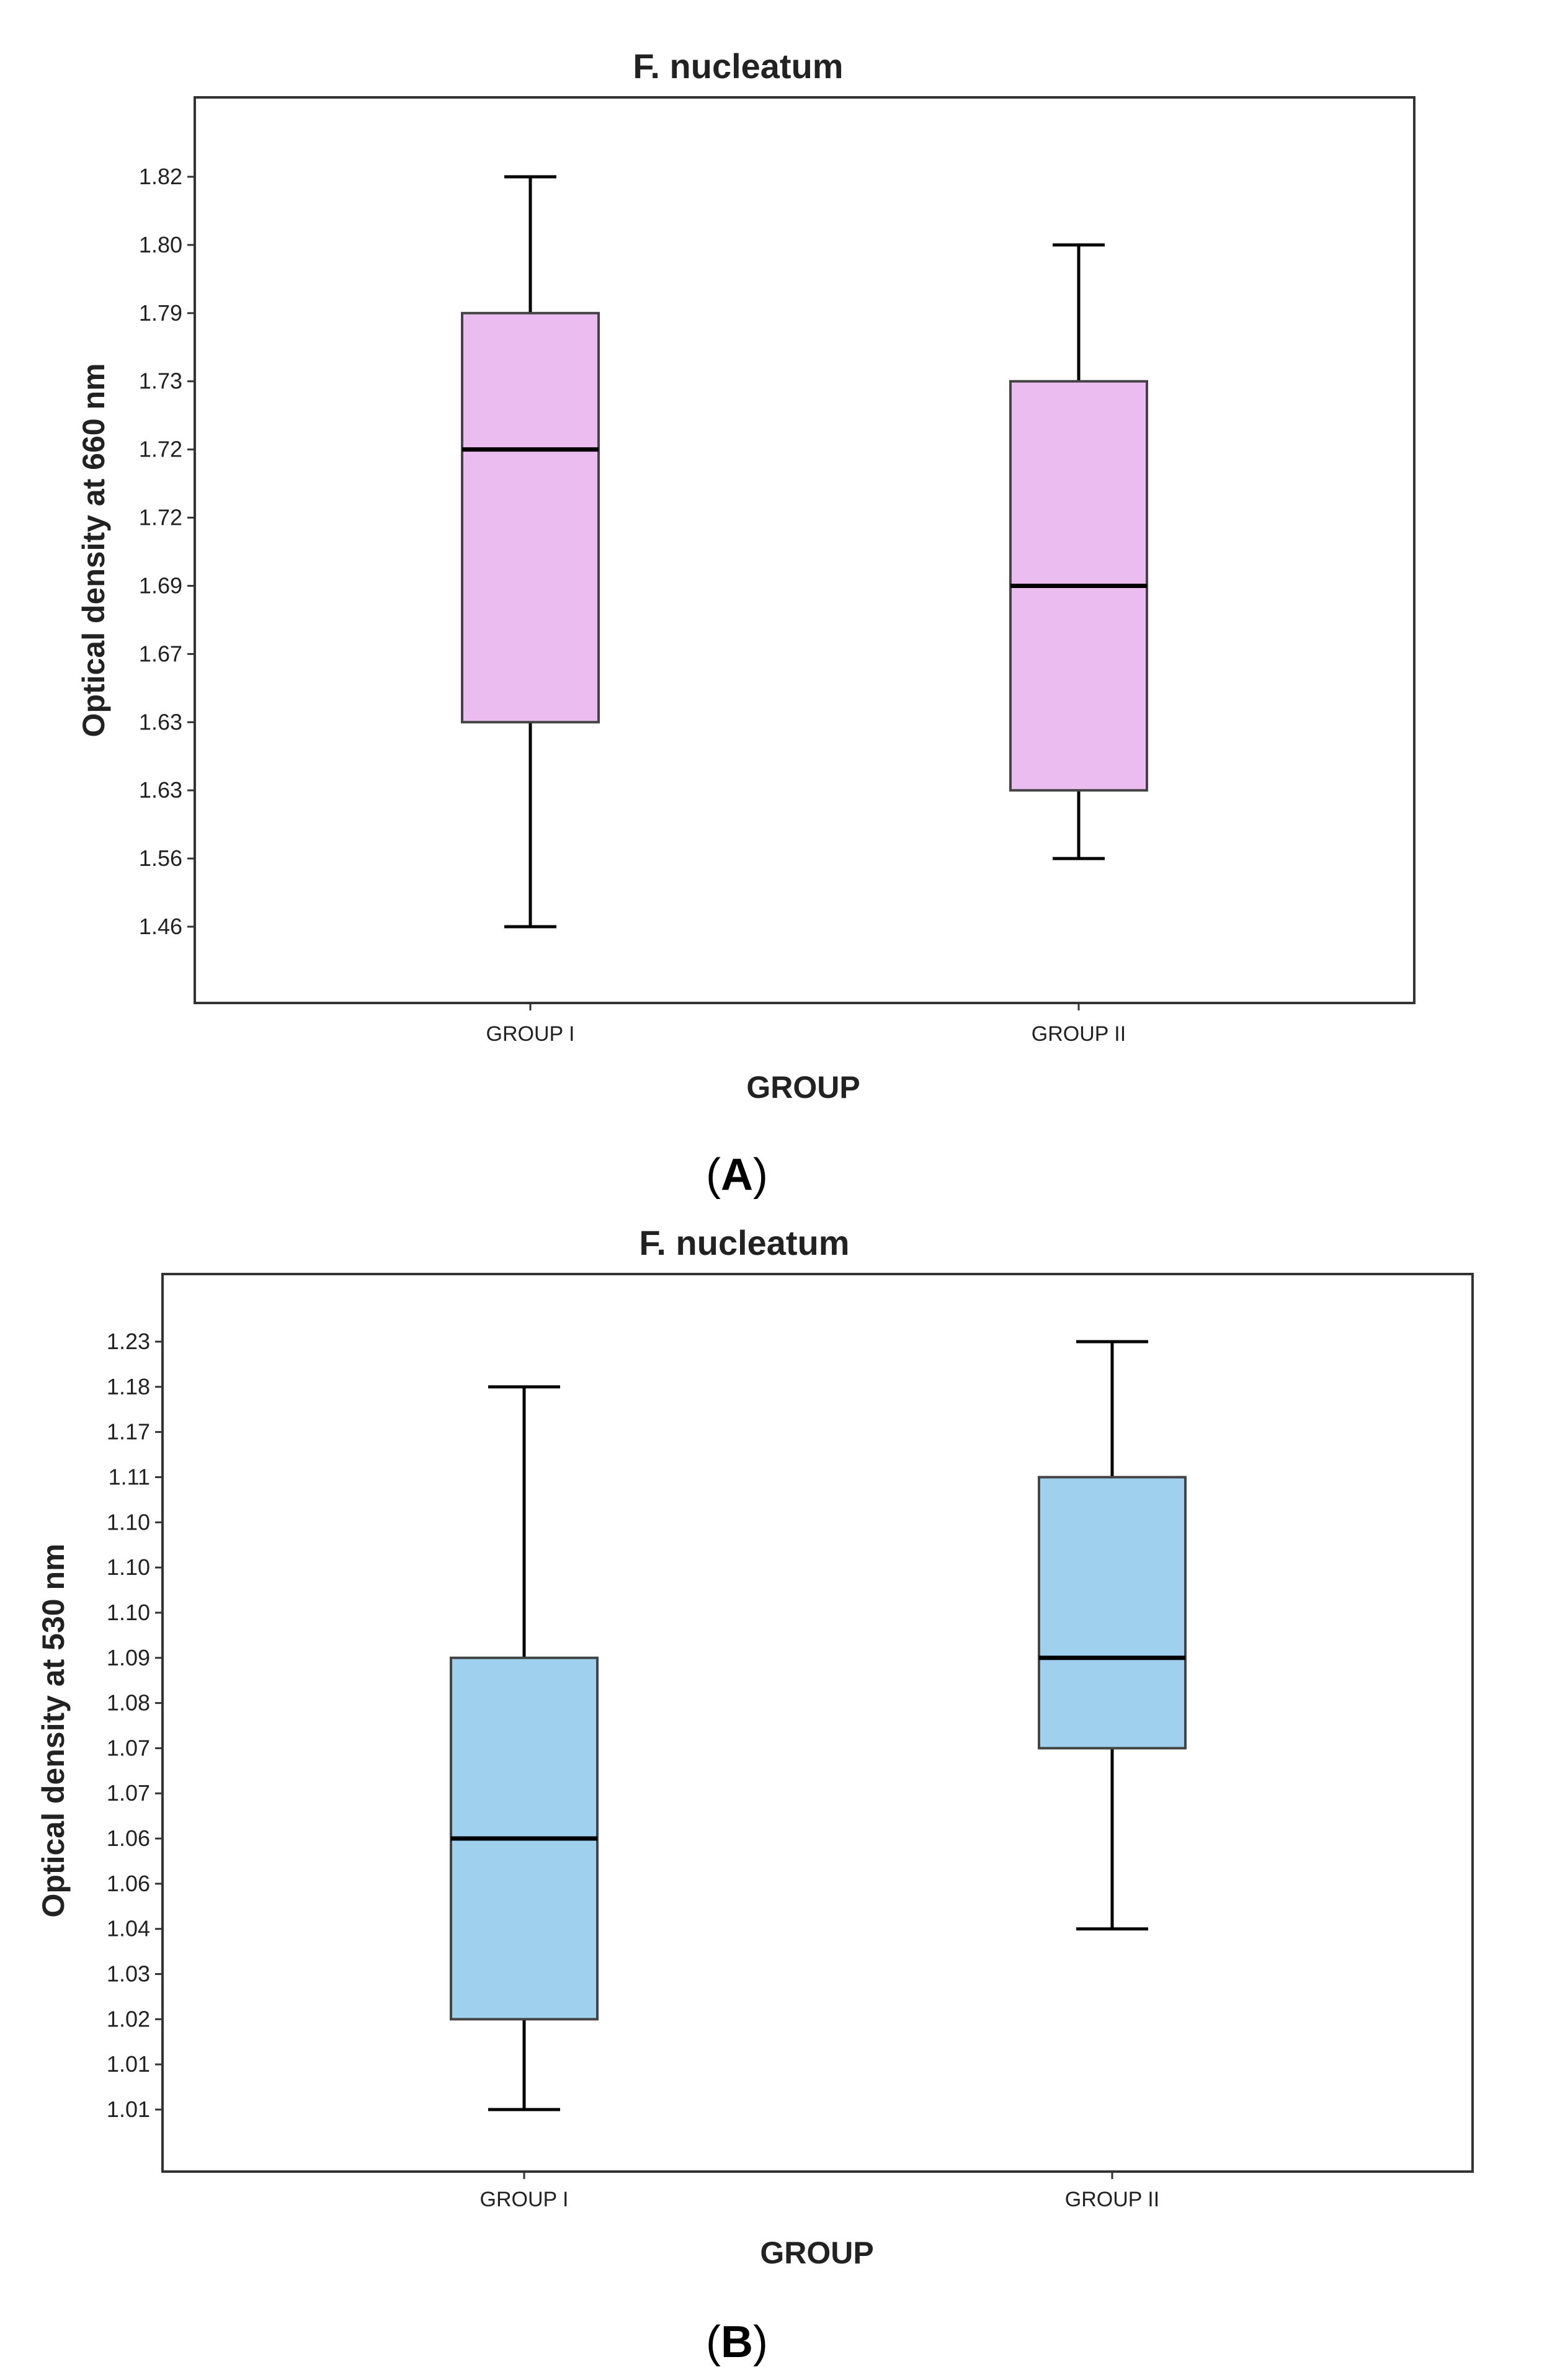 This screenshot has height=2380, width=1547. Describe the element at coordinates (128, 1929) in the screenshot. I see `y-tick-label: 1.04` at that location.